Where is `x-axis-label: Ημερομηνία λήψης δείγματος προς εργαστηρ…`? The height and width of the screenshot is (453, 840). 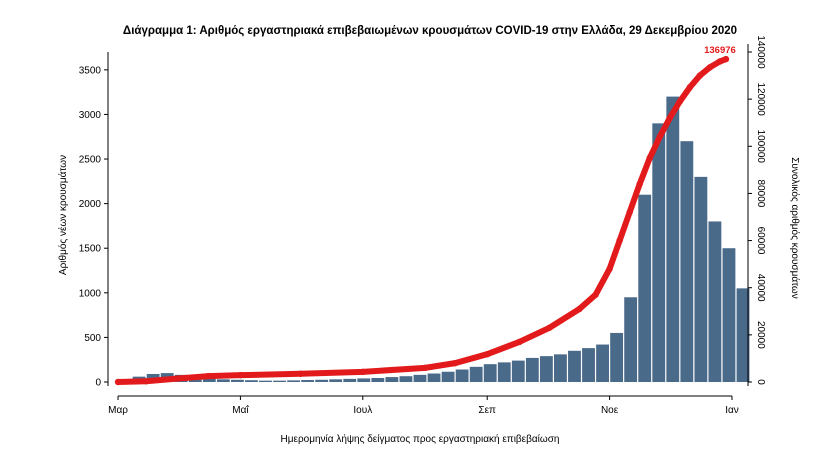
x-axis-label: Ημερομηνία λήψης δείγματος προς εργαστηρ… is located at coordinates (420, 439).